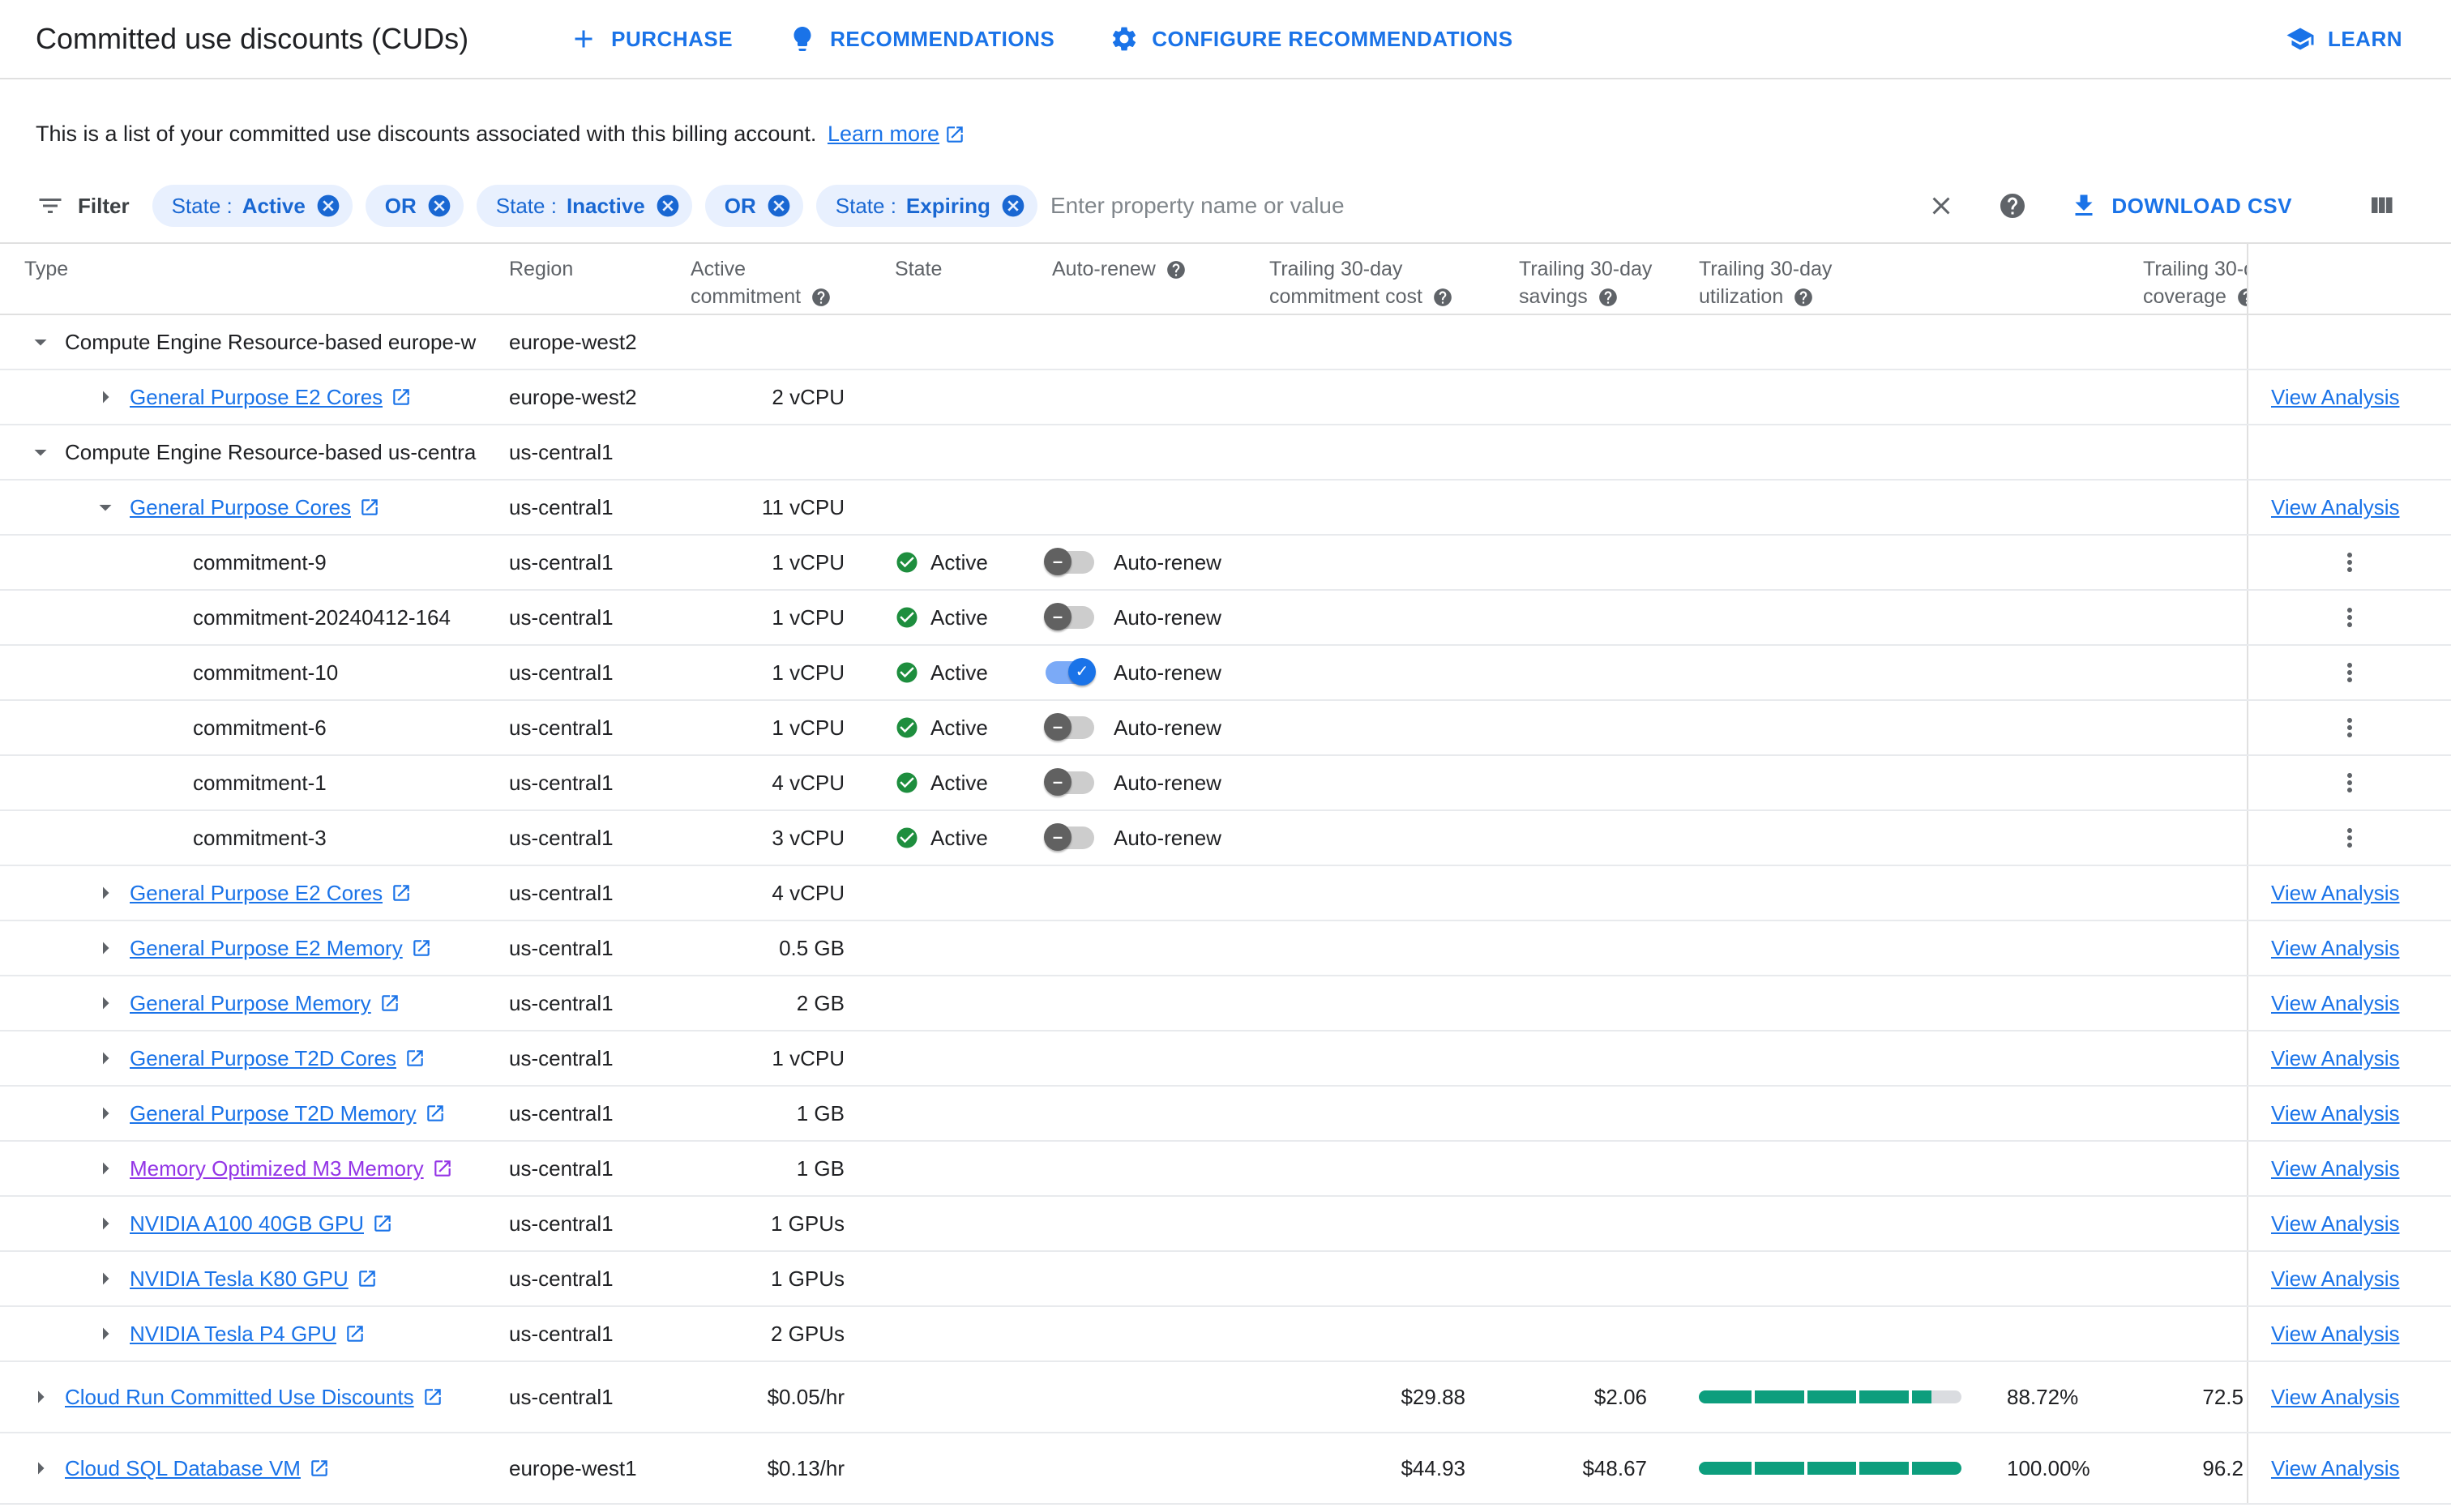  What do you see at coordinates (1804, 297) in the screenshot?
I see `utilization-help-button` at bounding box center [1804, 297].